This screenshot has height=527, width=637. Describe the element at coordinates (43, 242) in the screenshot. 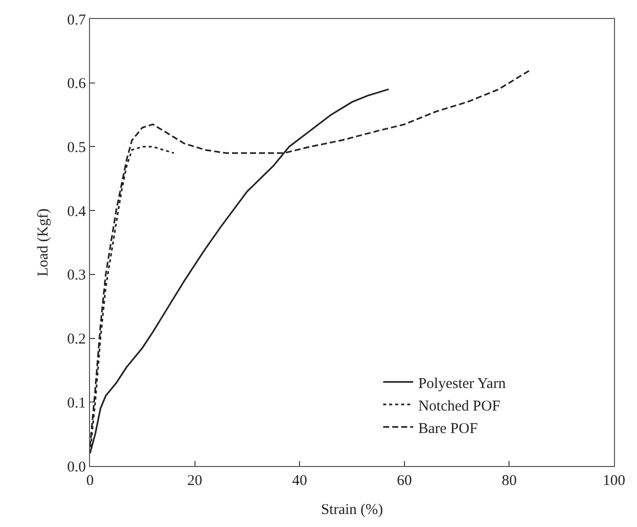

I see `y-axis-title: Load (Kgf)` at that location.